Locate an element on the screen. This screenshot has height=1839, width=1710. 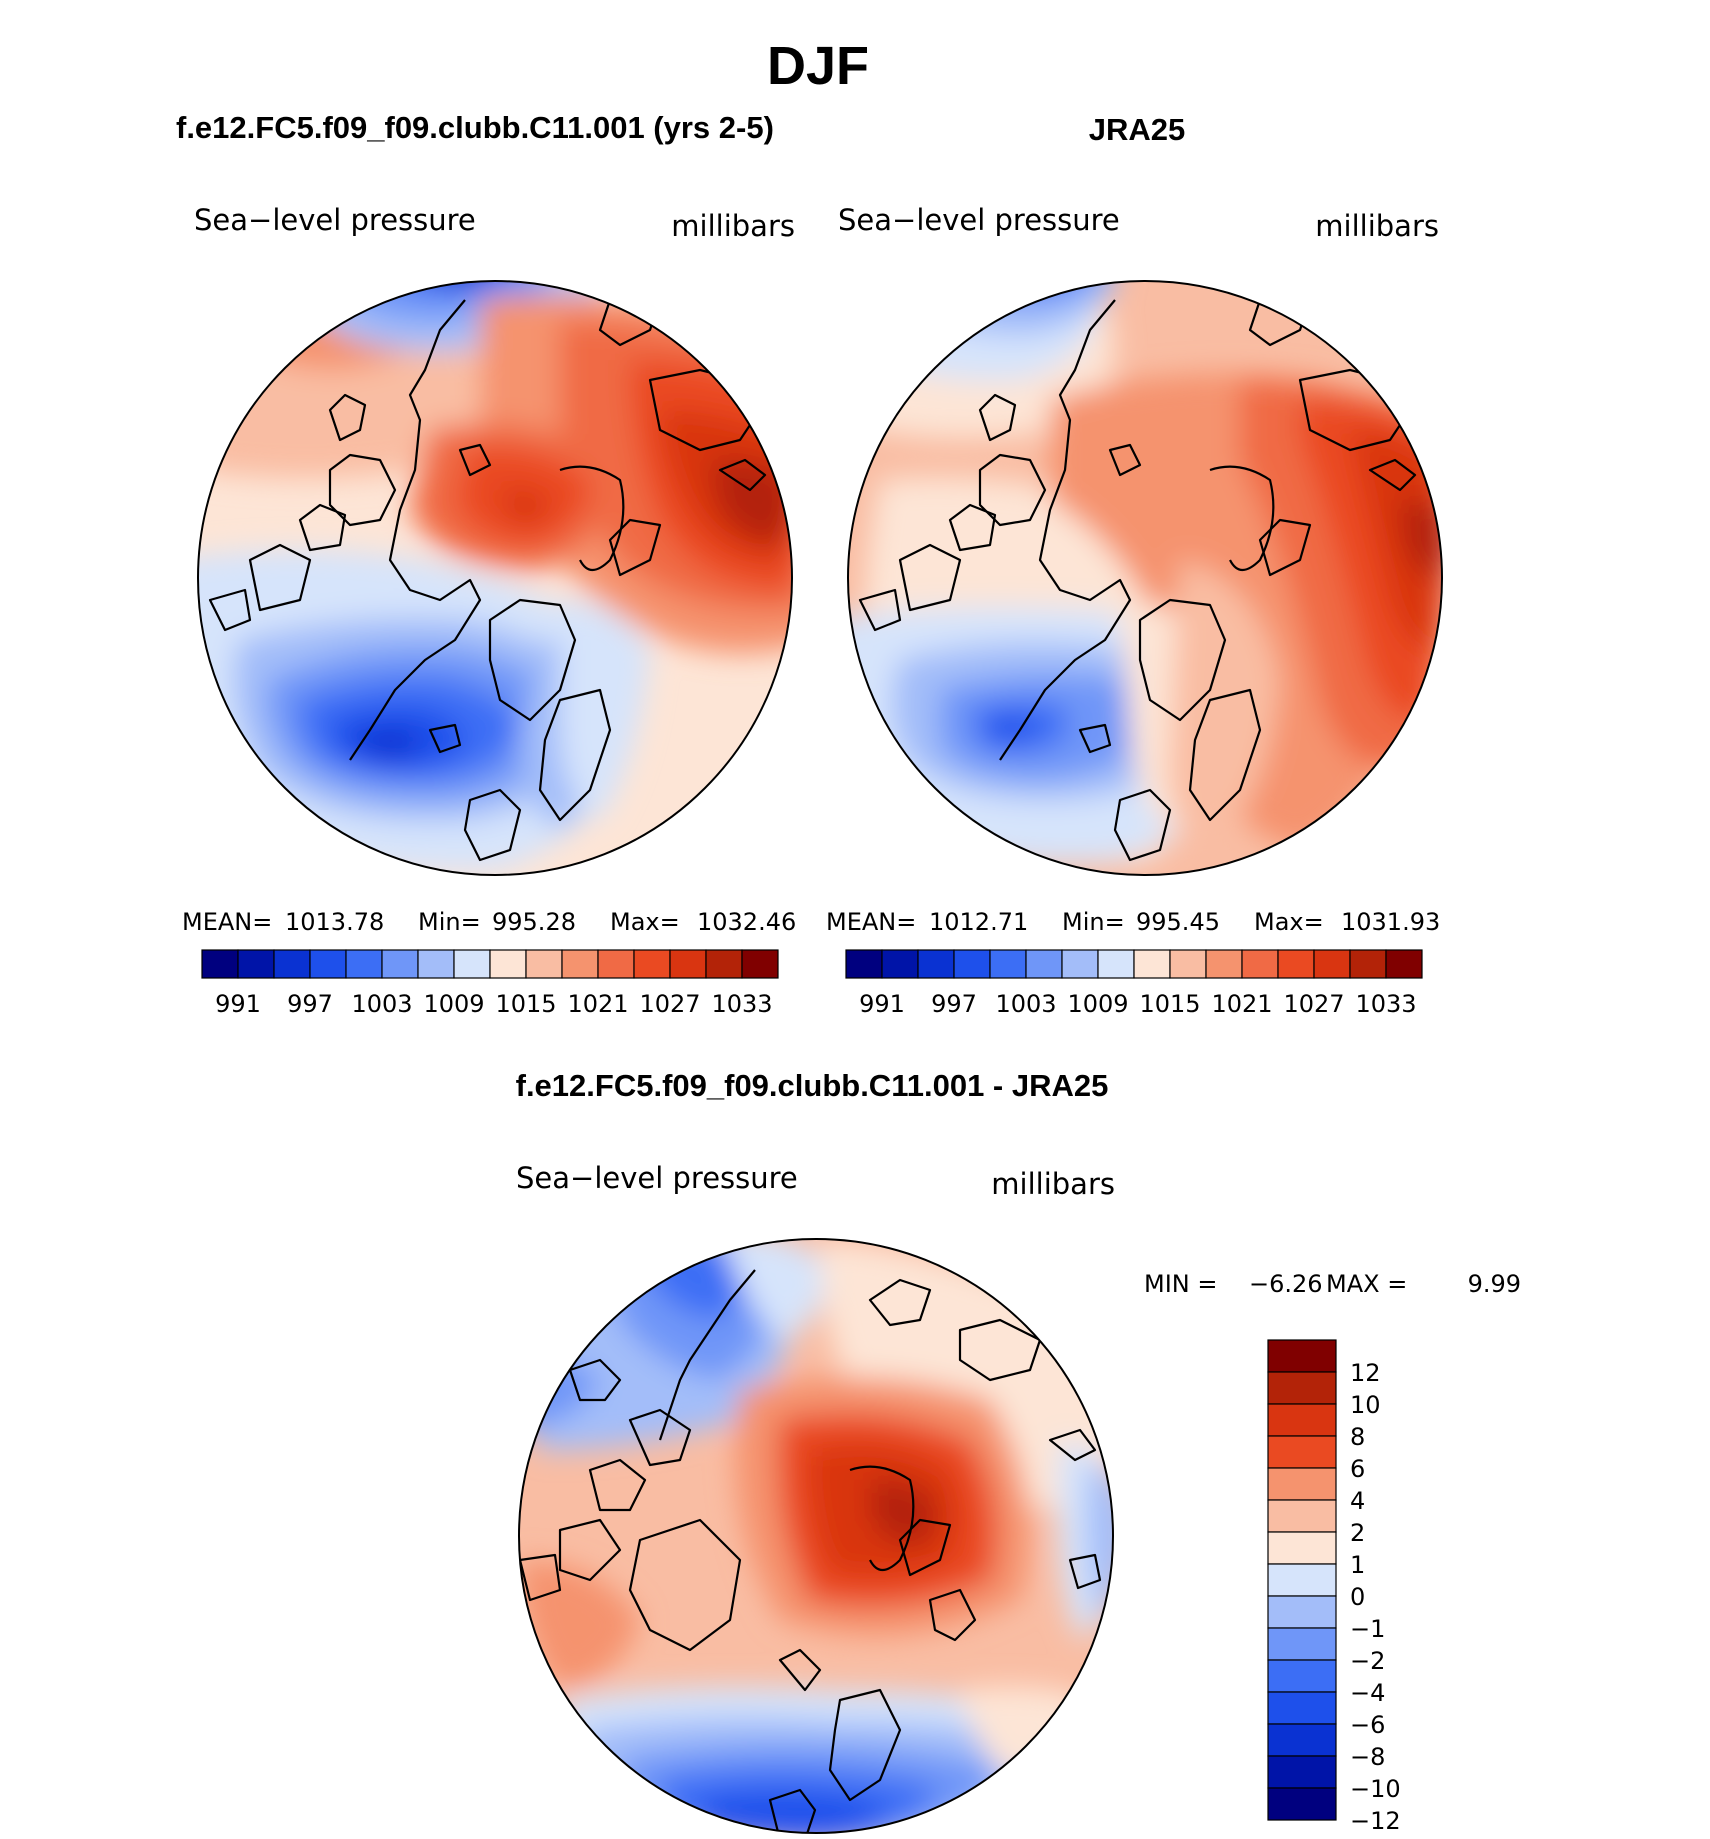
diff-colorbar-tick-label: 0 is located at coordinates (1357, 1597).